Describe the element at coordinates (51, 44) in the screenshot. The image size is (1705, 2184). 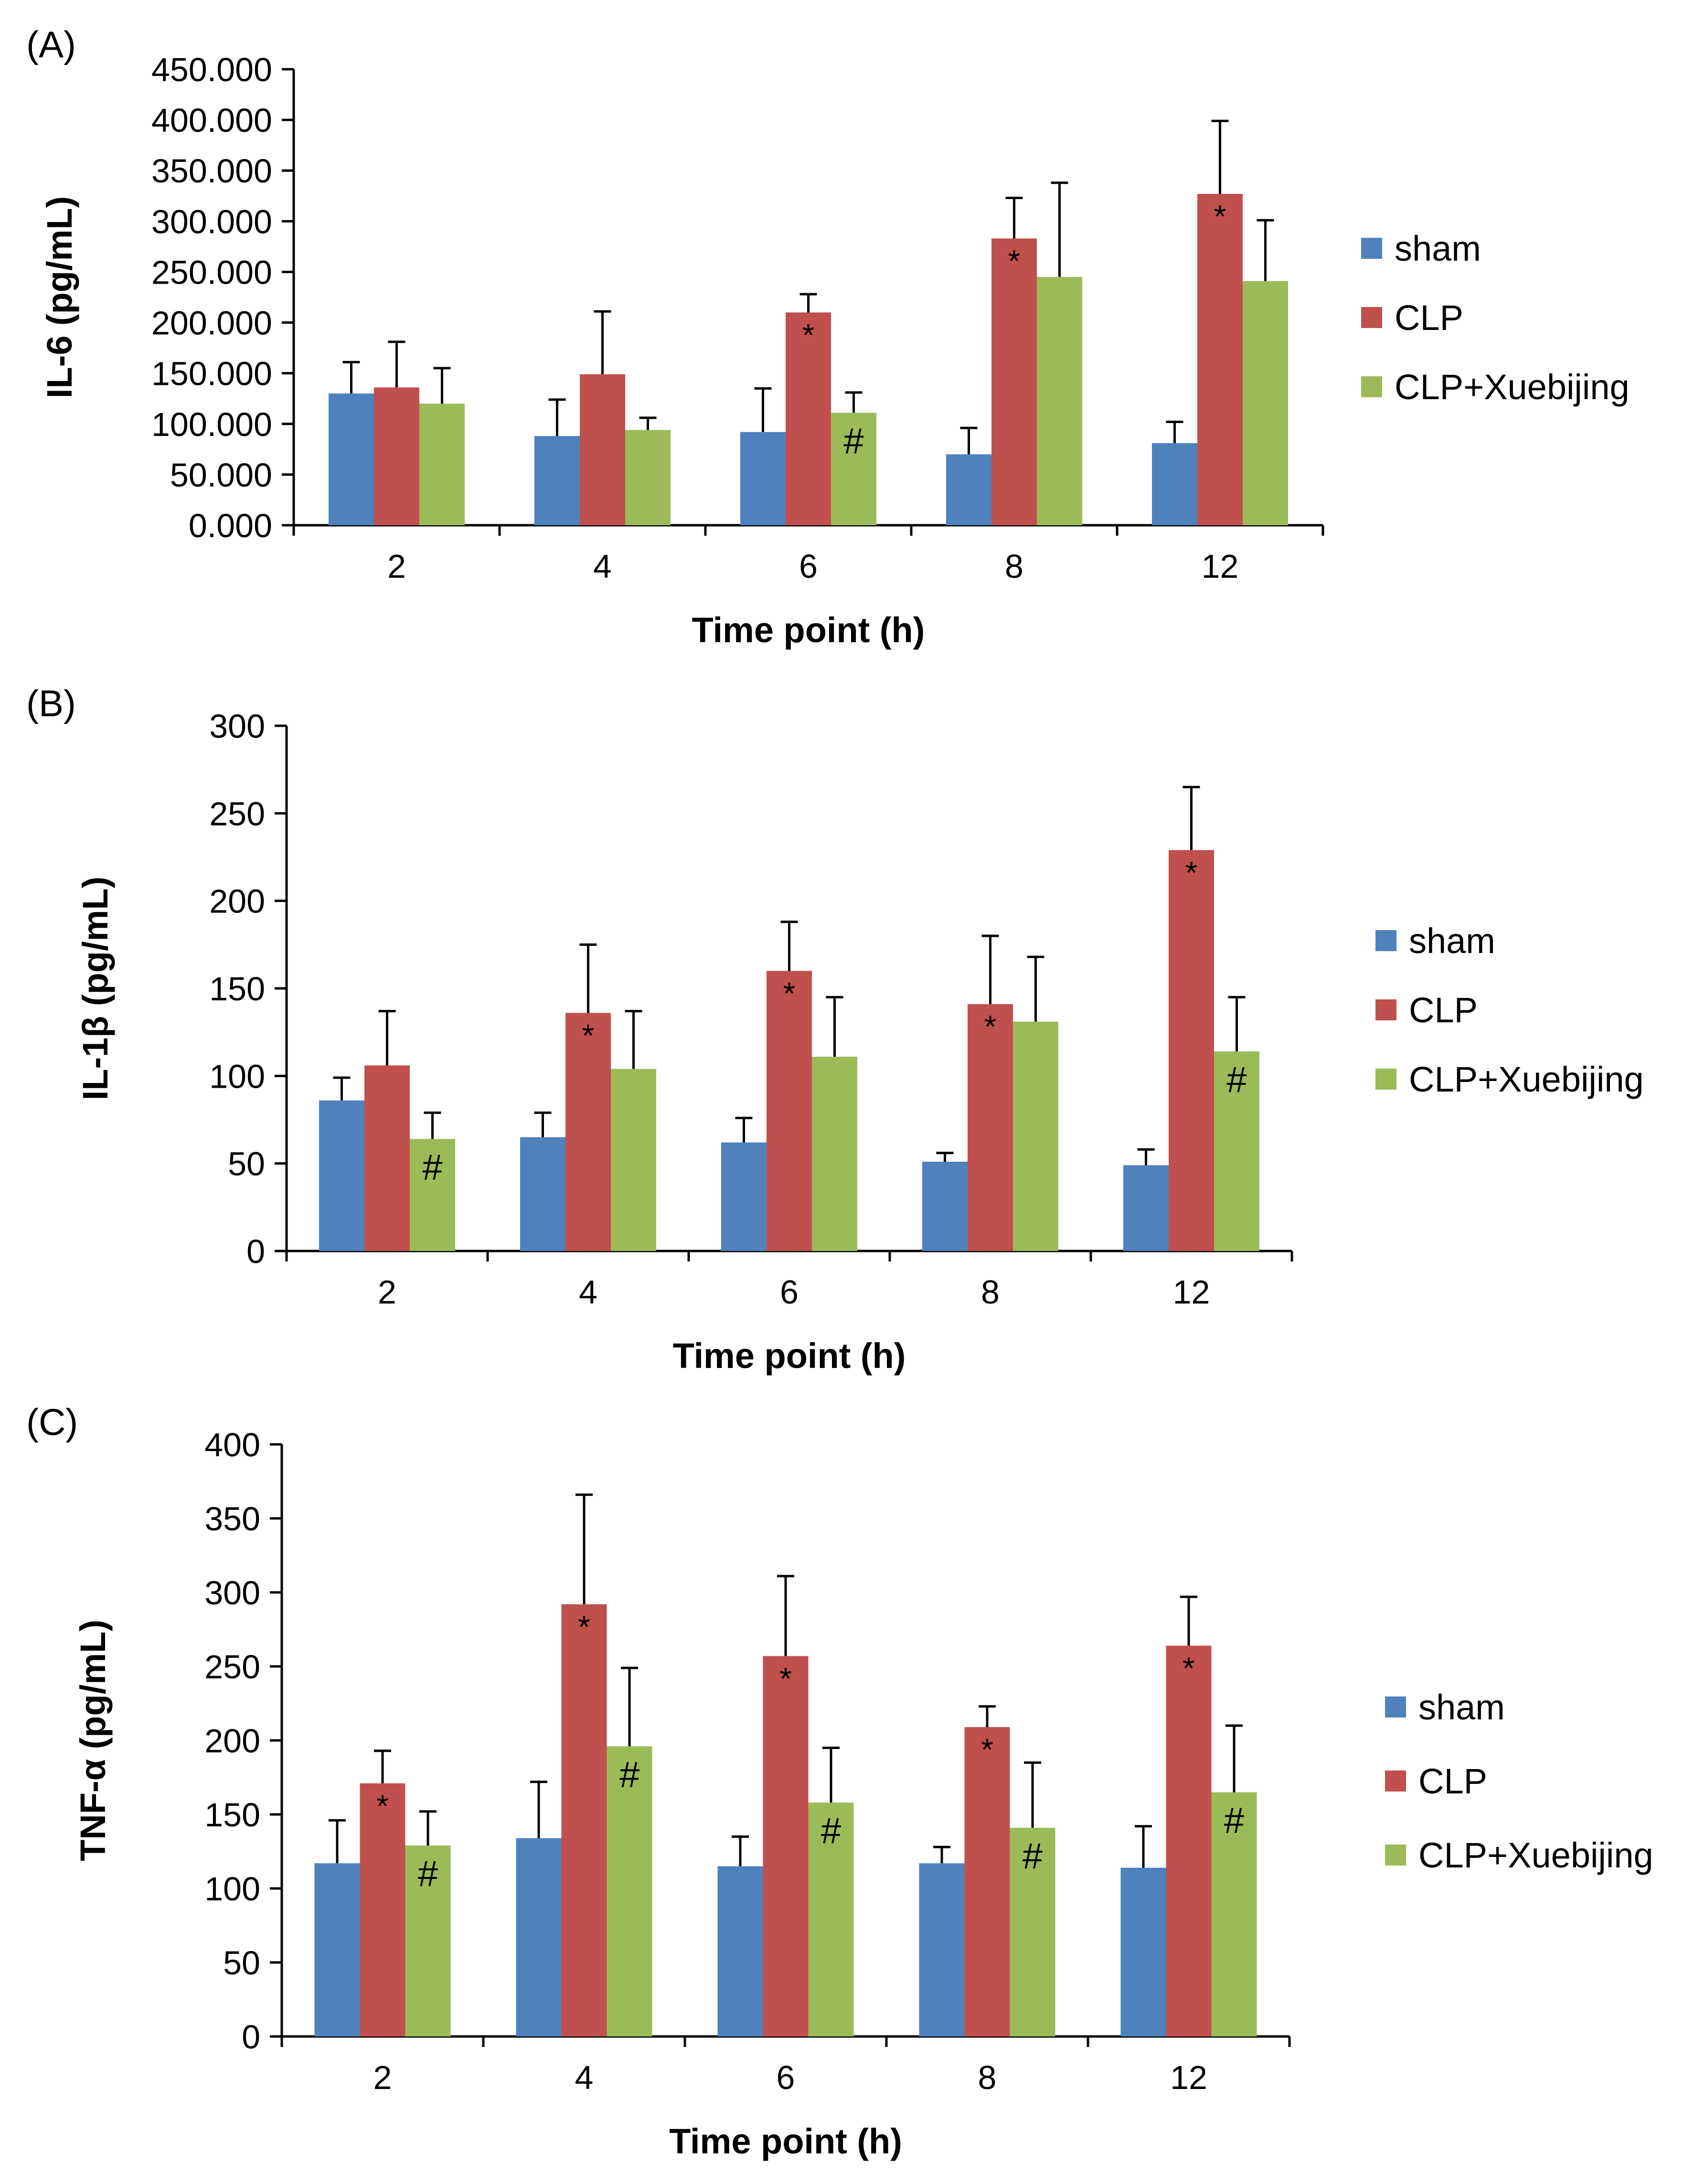
I see `panel-label: (A)` at that location.